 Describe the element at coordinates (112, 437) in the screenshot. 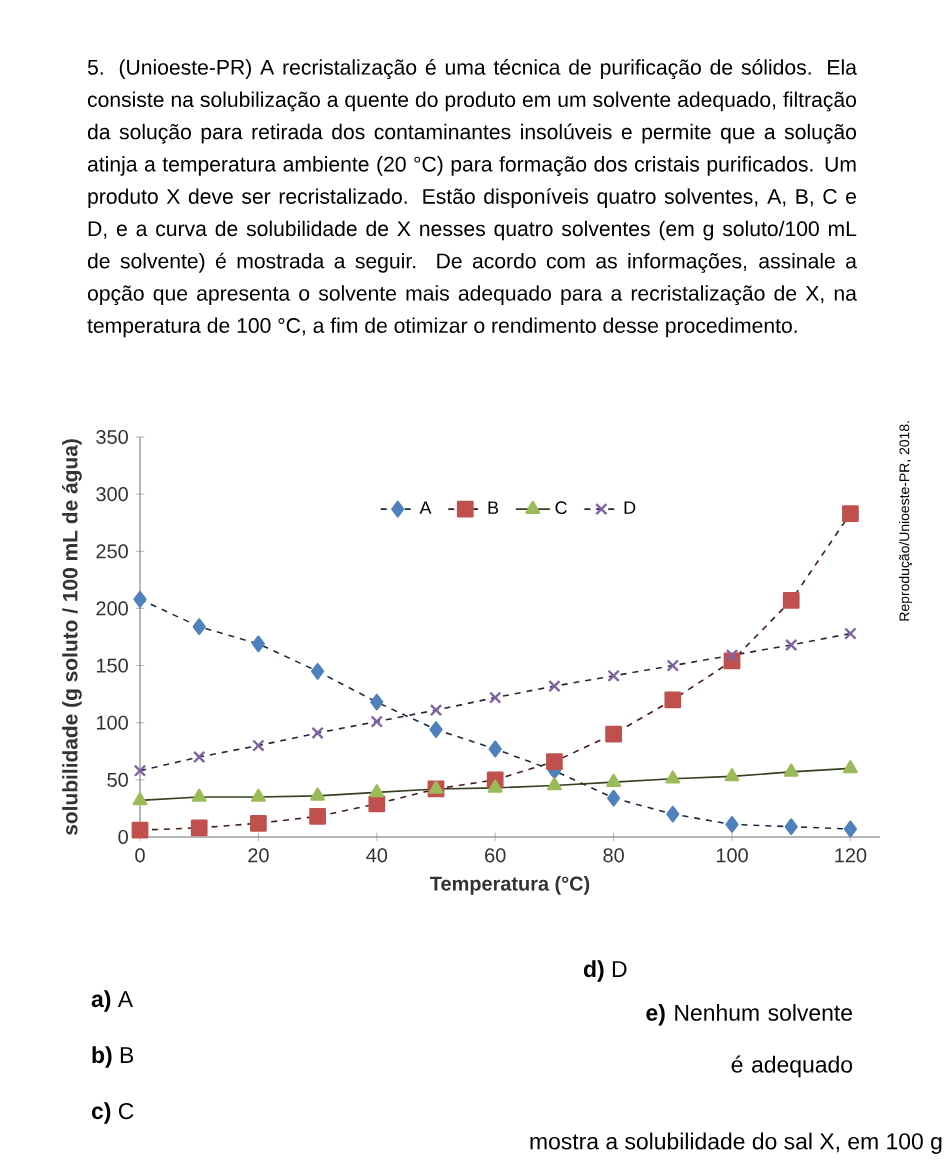

I see `y-tick-label: 350` at that location.